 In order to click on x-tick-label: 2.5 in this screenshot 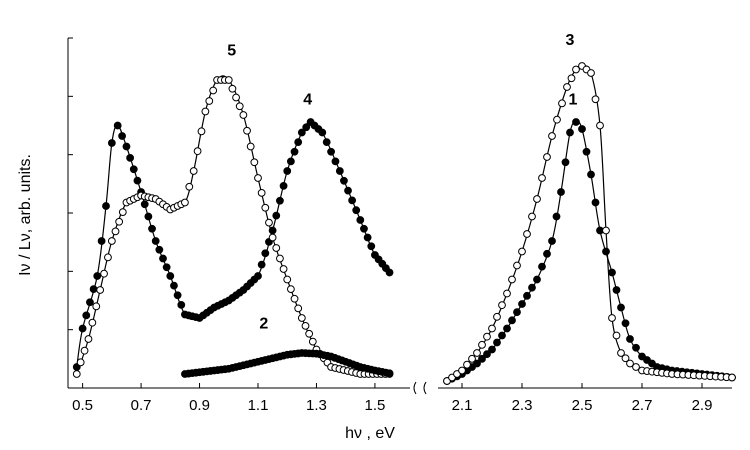, I will do `click(582, 405)`.